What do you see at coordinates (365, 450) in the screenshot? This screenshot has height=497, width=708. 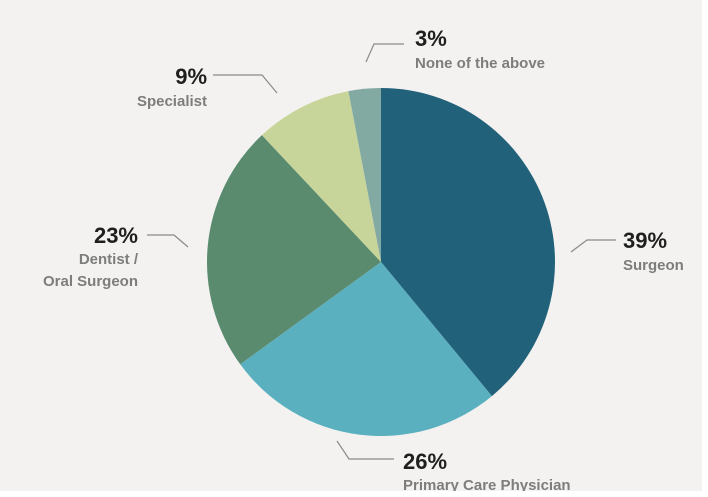 I see `leader-primary-care` at bounding box center [365, 450].